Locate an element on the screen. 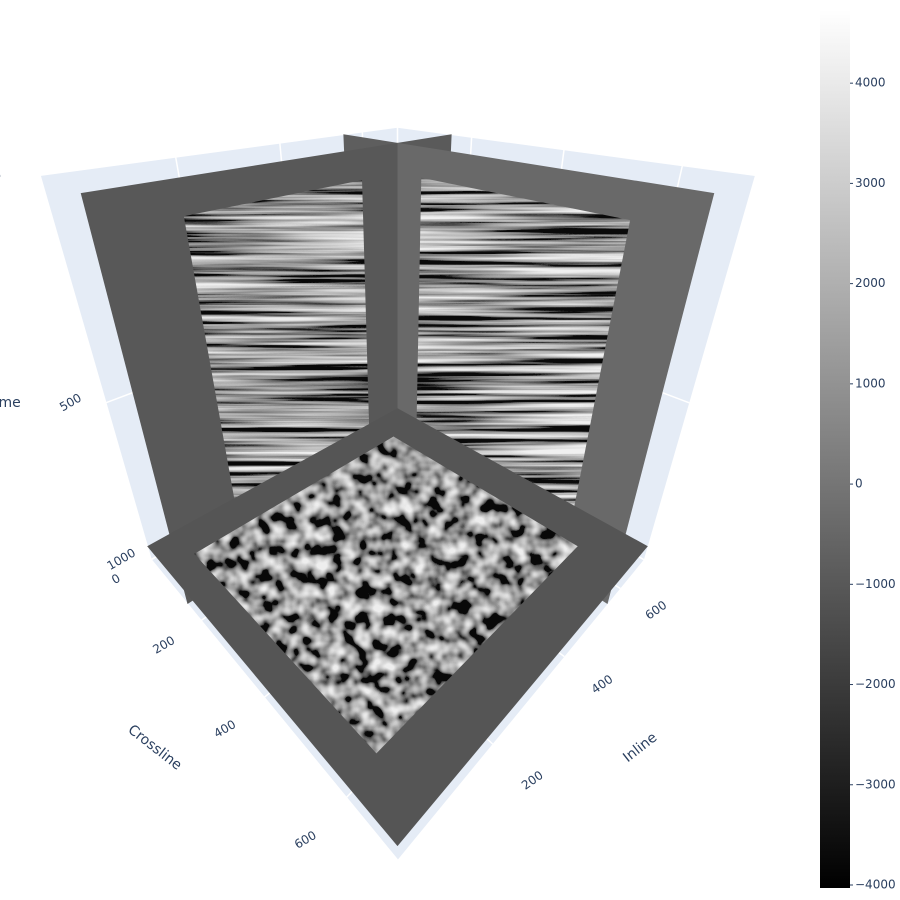 The width and height of the screenshot is (900, 900). colorbar-tick-label: −4000 is located at coordinates (875, 884).